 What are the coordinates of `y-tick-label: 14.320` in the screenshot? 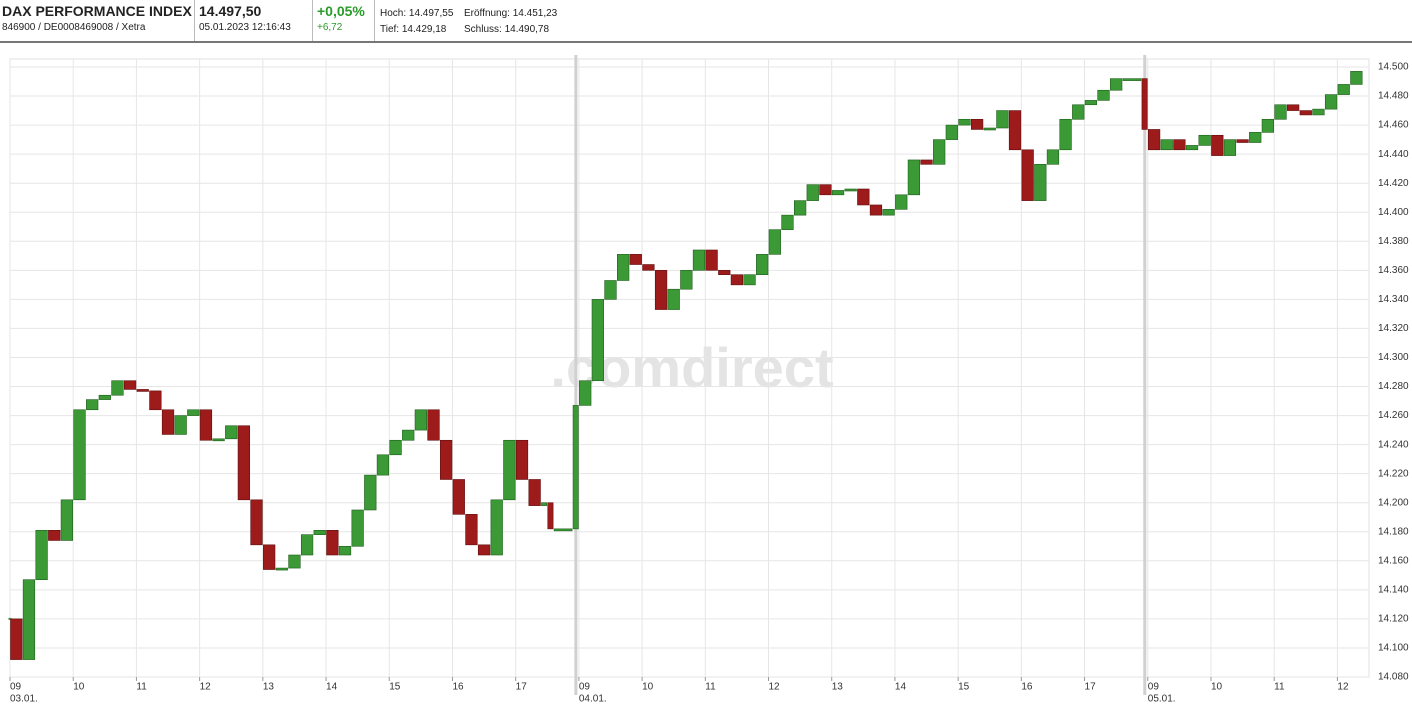 It's located at (1393, 328).